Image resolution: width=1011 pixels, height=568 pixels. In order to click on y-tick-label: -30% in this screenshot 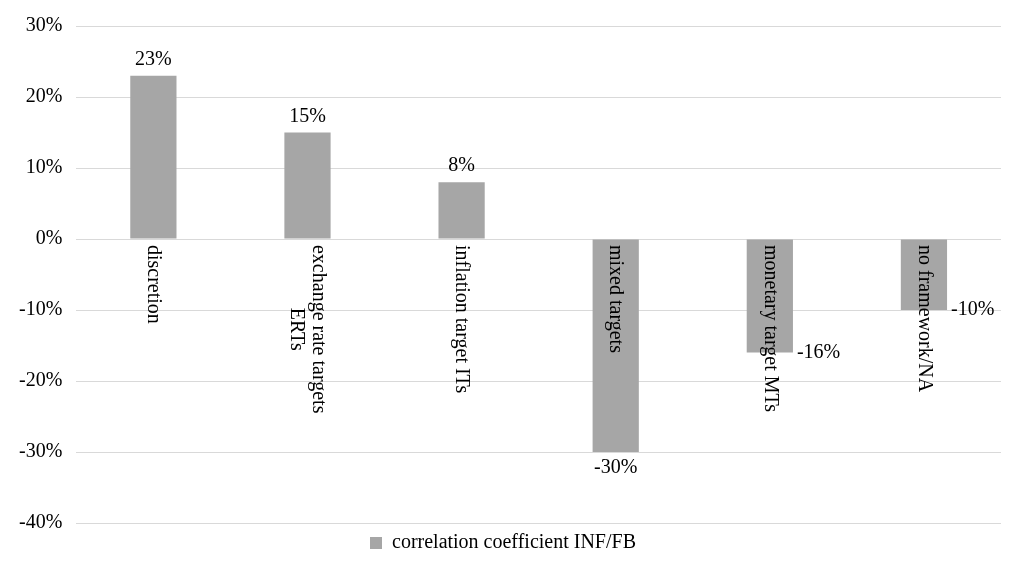, I will do `click(40, 450)`.